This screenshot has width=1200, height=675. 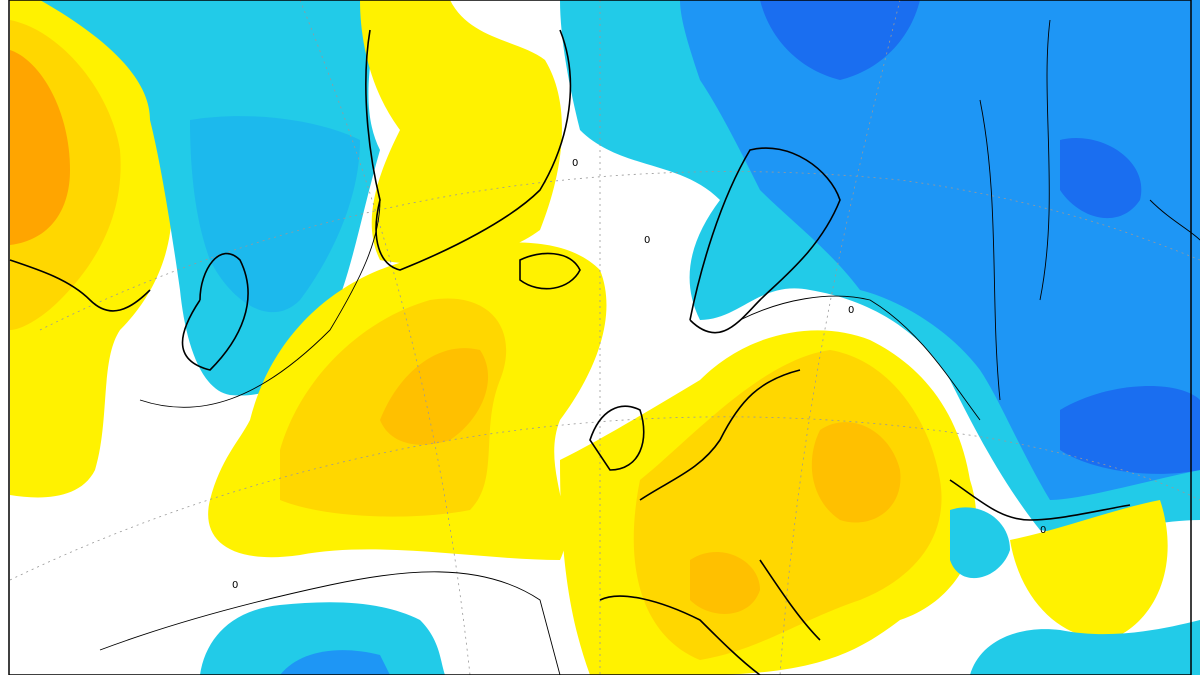 I want to click on graticule, so click(x=385, y=337).